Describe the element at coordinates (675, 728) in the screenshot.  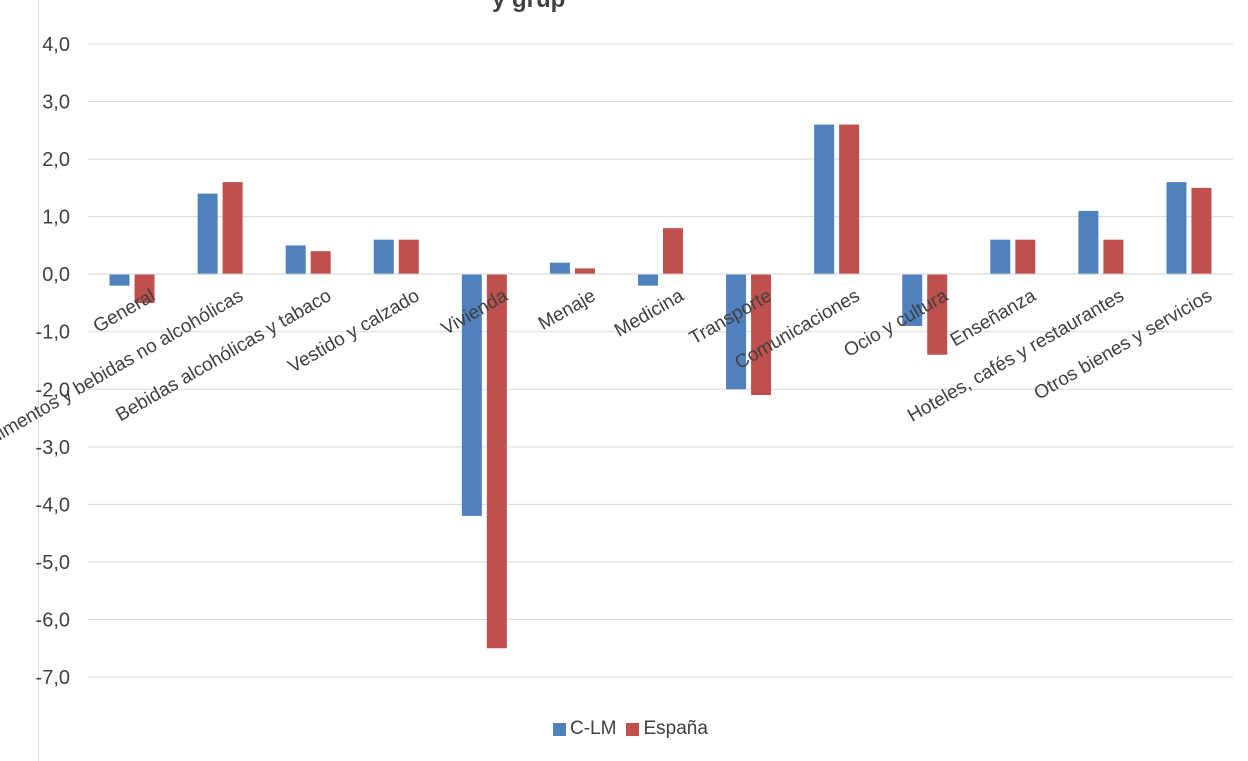
I see `legend-label-espana: España` at that location.